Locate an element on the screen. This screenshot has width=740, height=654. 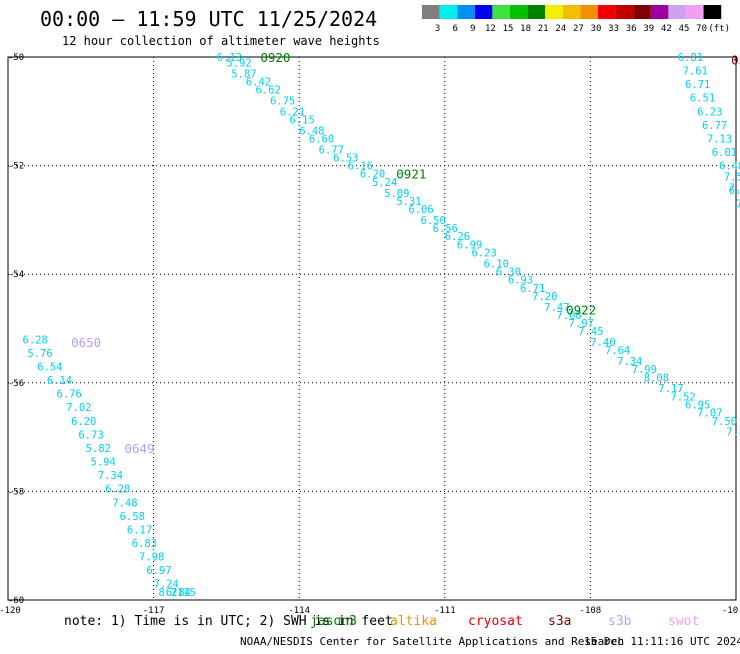
satellite-name: s3b is located at coordinates (620, 621).